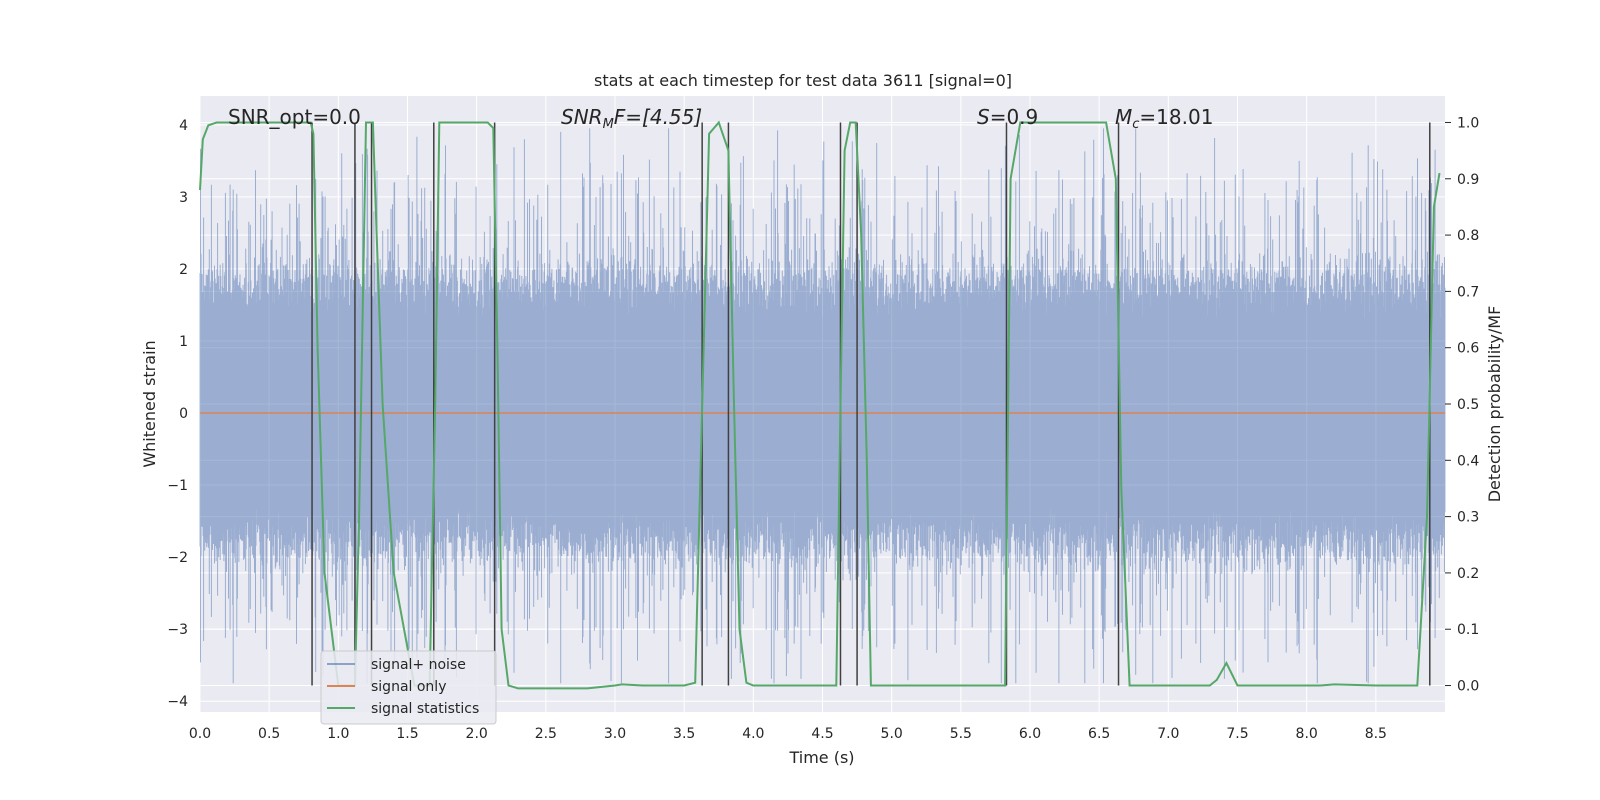 The image size is (1600, 800). Describe the element at coordinates (1468, 461) in the screenshot. I see `y-right-tick-label: 0.4` at that location.